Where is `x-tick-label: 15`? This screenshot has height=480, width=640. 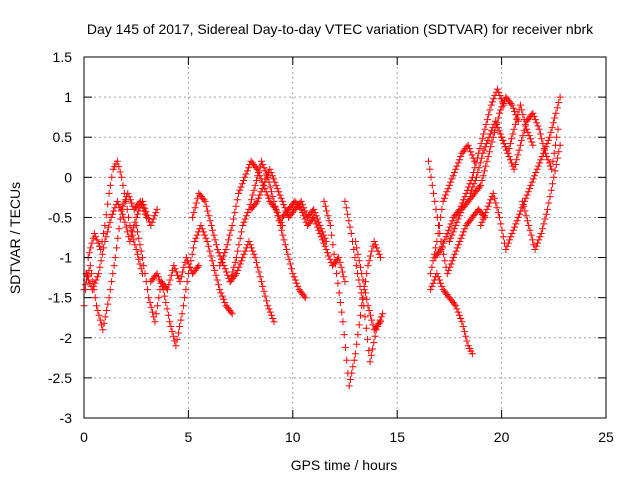
x-tick-label: 15 is located at coordinates (397, 437).